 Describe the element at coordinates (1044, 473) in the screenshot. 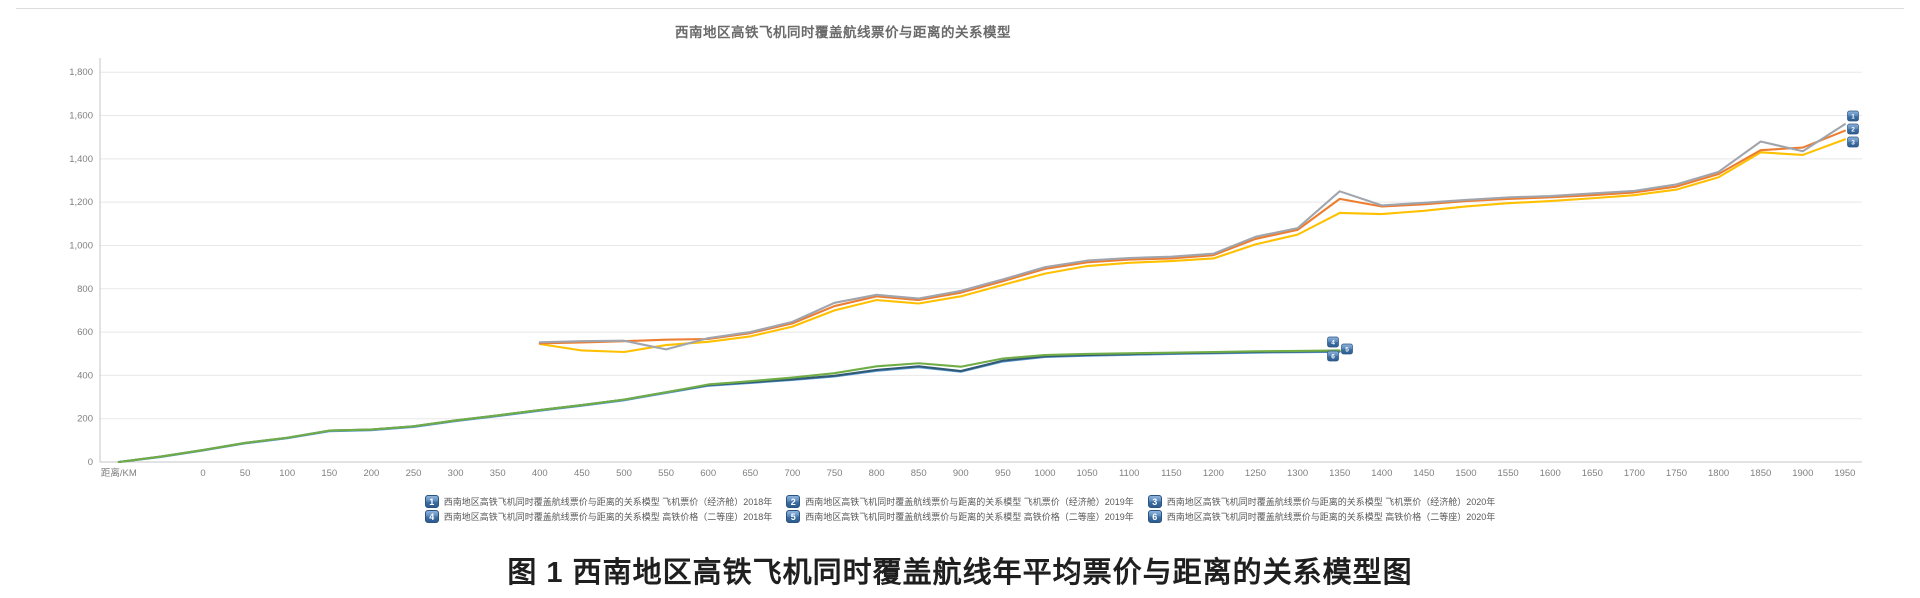

I see `x-tick-label: 1000` at that location.